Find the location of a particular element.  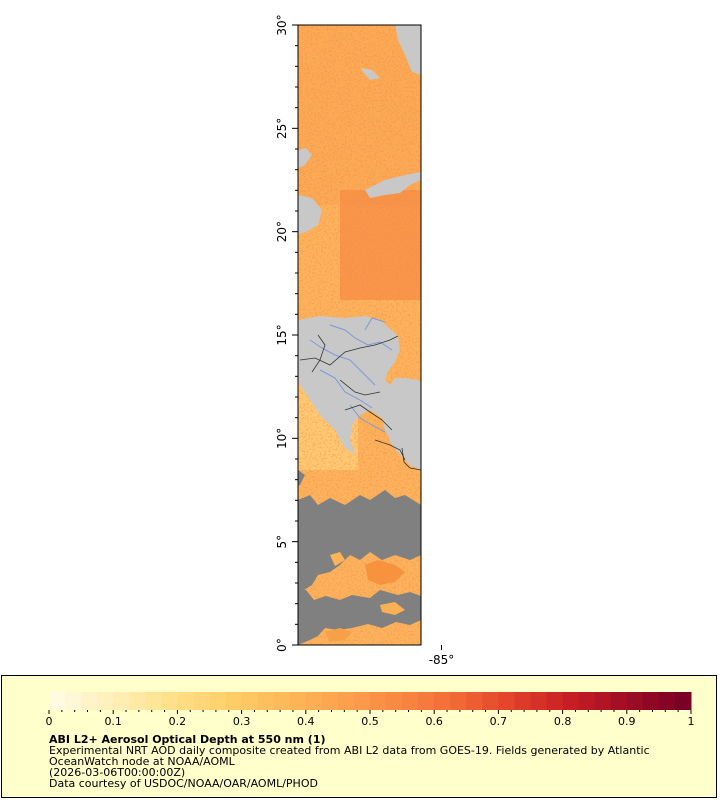

colorbar-tick-label: 0.4 is located at coordinates (306, 721).